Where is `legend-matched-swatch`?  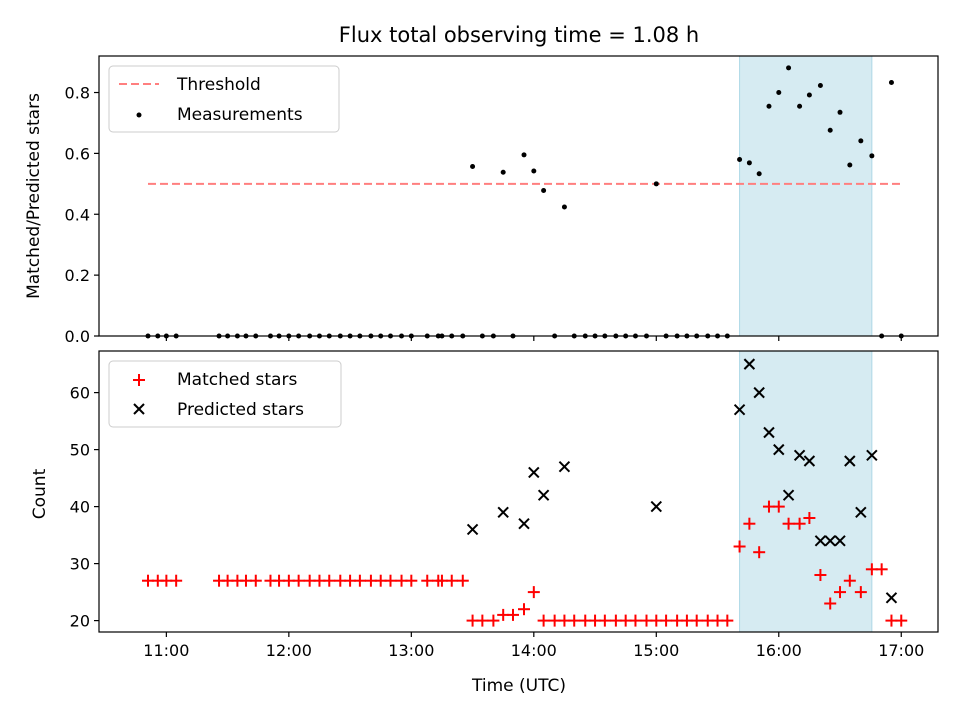 legend-matched-swatch is located at coordinates (139, 380).